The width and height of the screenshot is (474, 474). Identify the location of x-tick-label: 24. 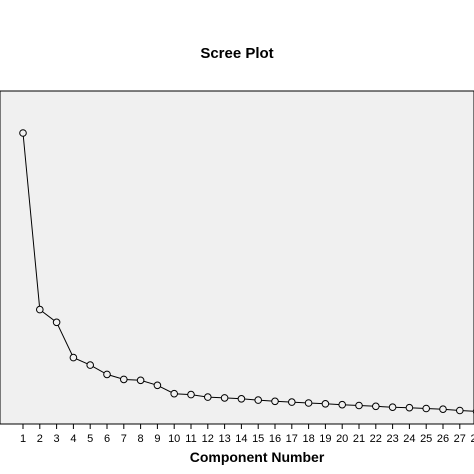
(409, 439).